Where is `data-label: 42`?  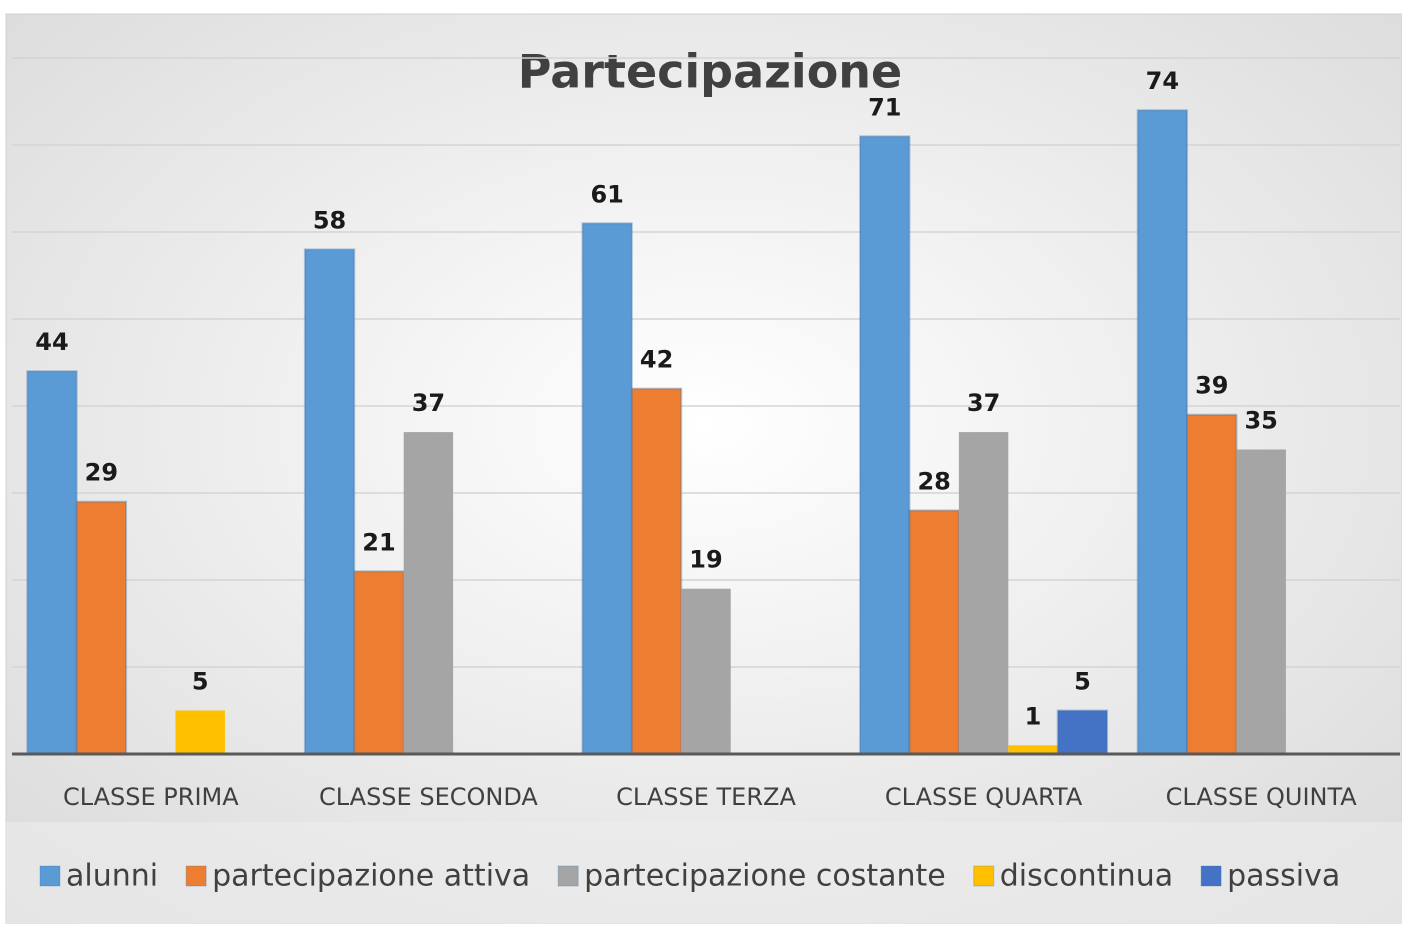
data-label: 42 is located at coordinates (656, 360).